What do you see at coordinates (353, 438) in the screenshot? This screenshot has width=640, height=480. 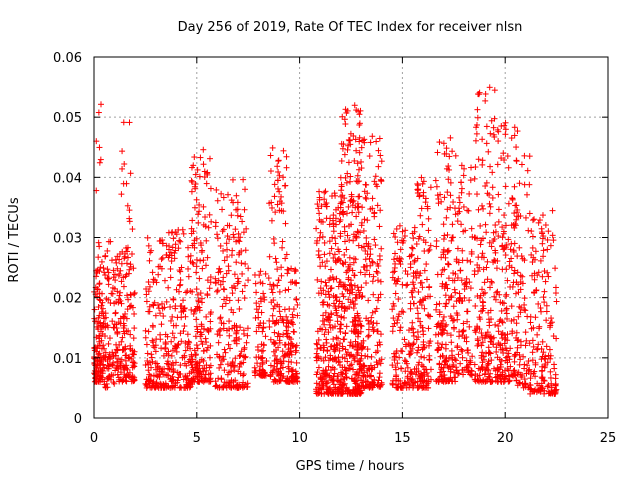 I see `x-tick-labels: 0 5 10 15 20 25` at bounding box center [353, 438].